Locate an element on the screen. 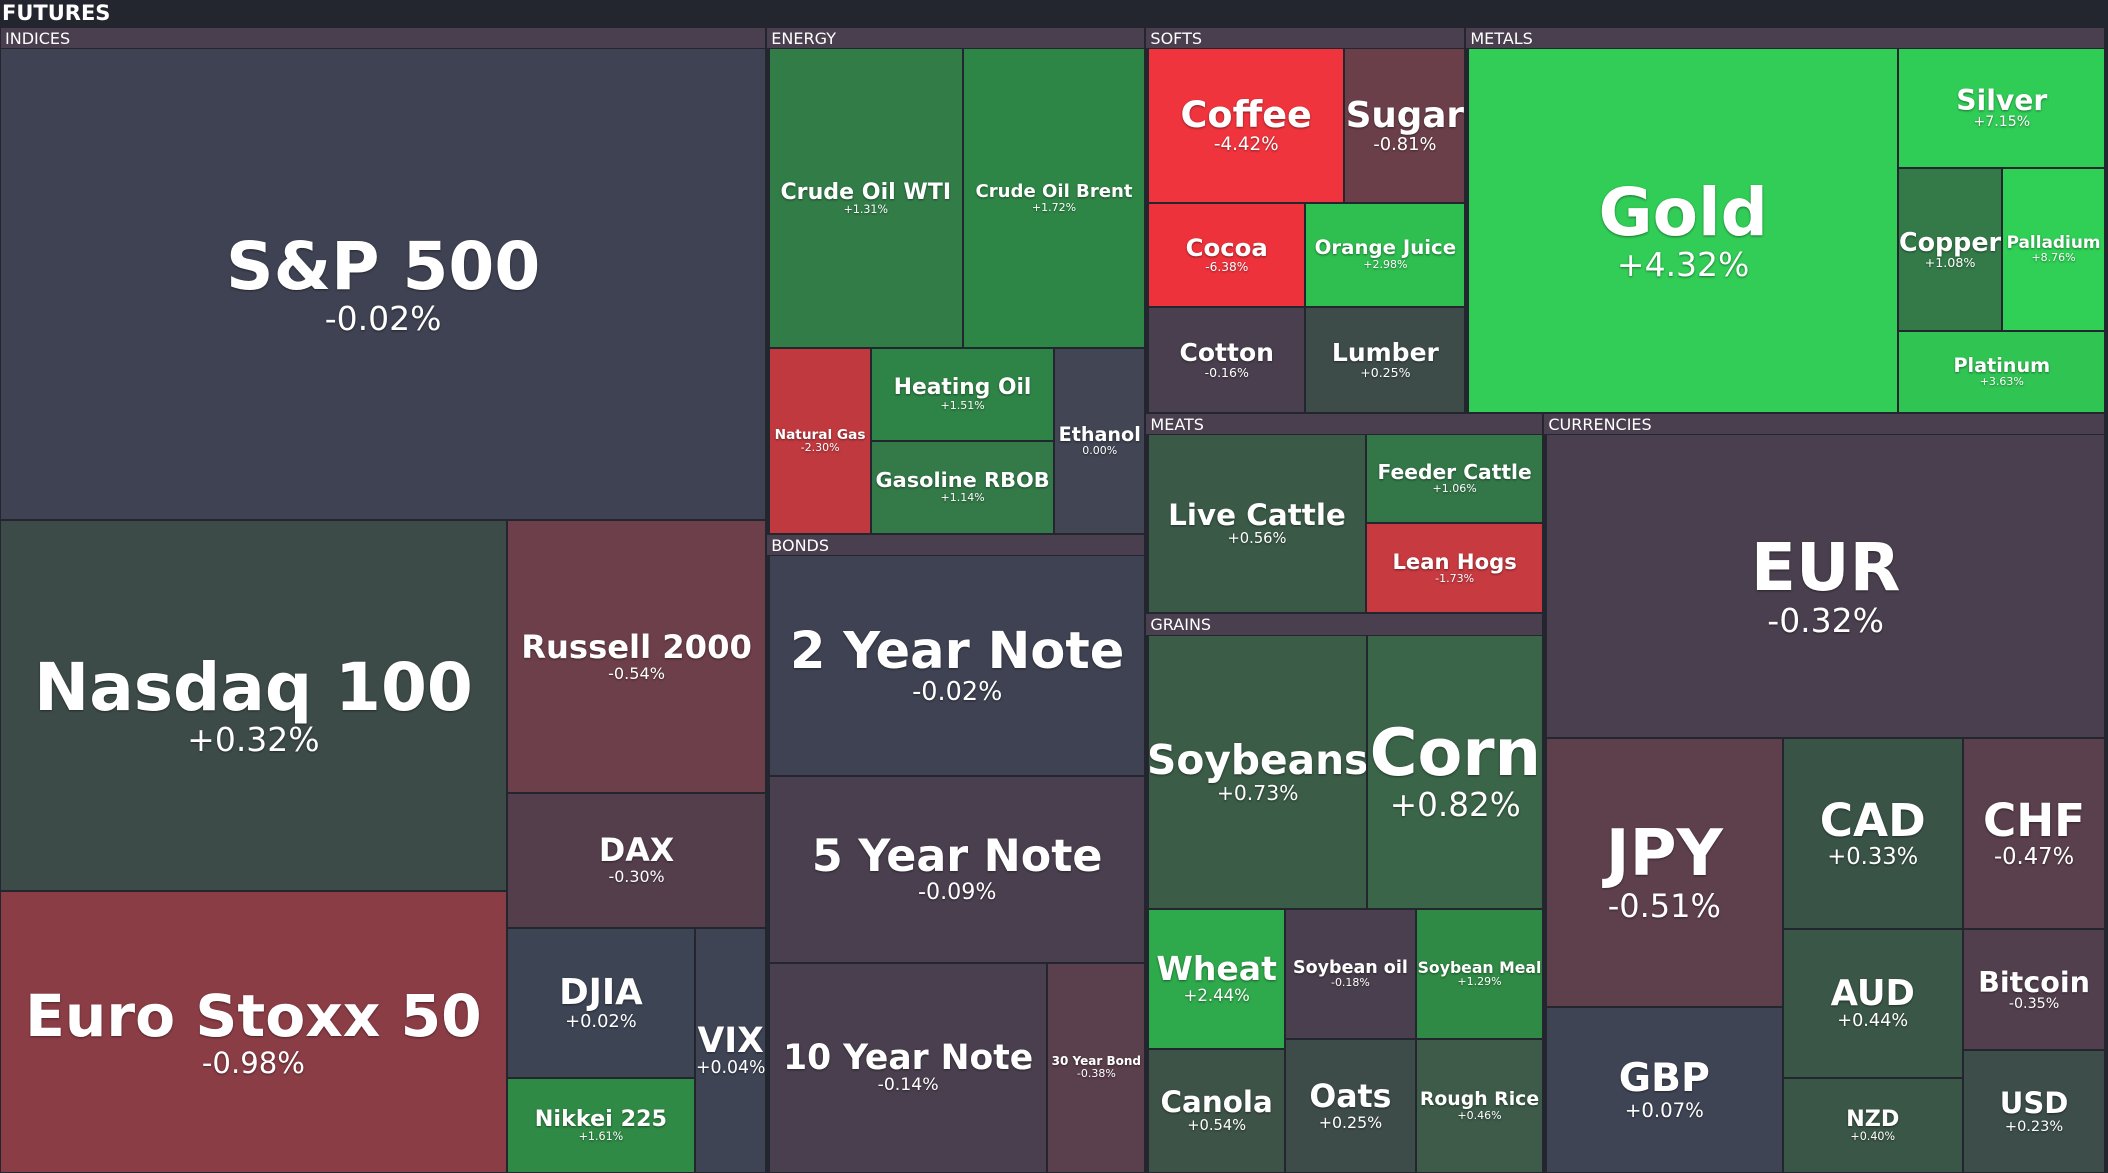 Image resolution: width=2108 pixels, height=1173 pixels. tile: GBP +0.07% is located at coordinates (1664, 1089).